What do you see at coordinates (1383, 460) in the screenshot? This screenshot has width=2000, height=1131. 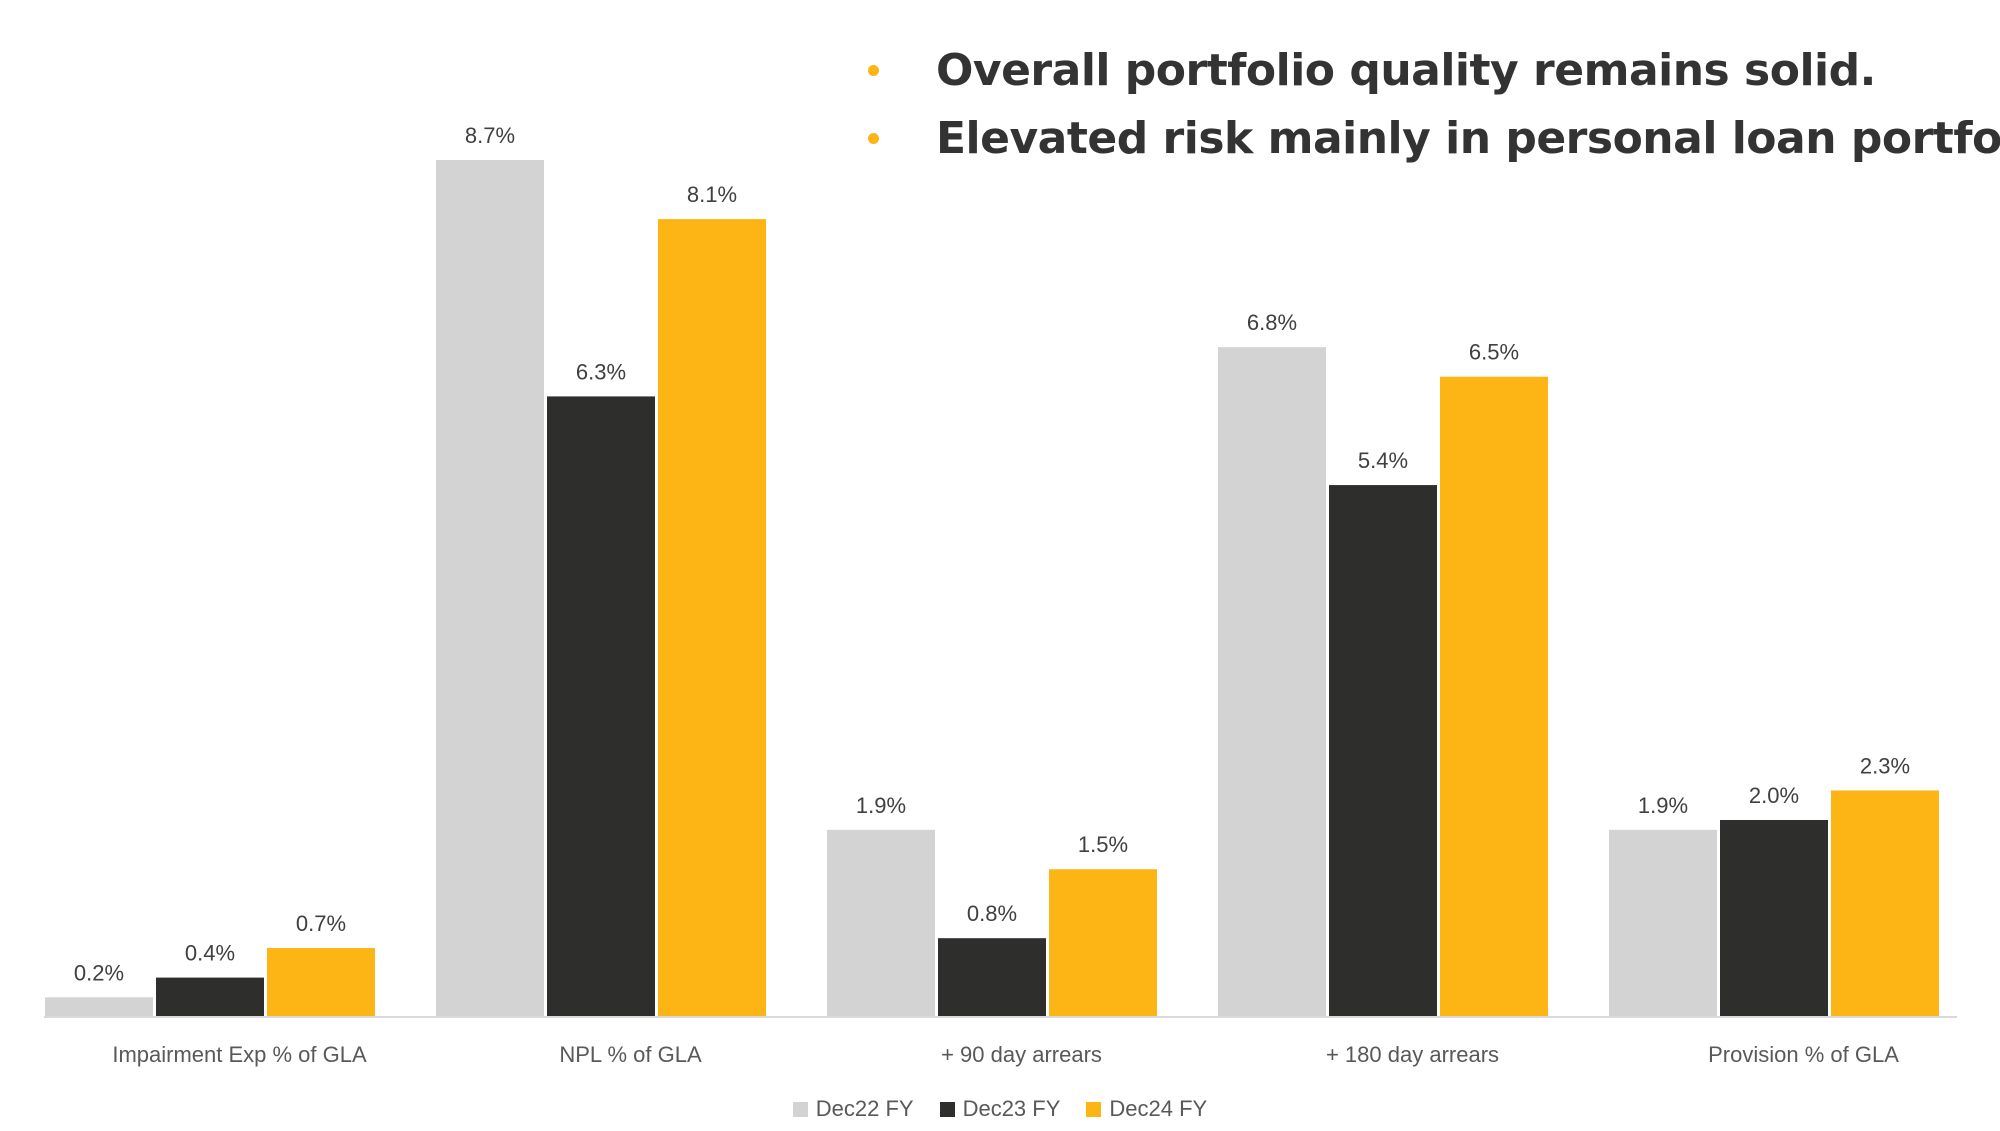 I see `data-label: 5.4%` at bounding box center [1383, 460].